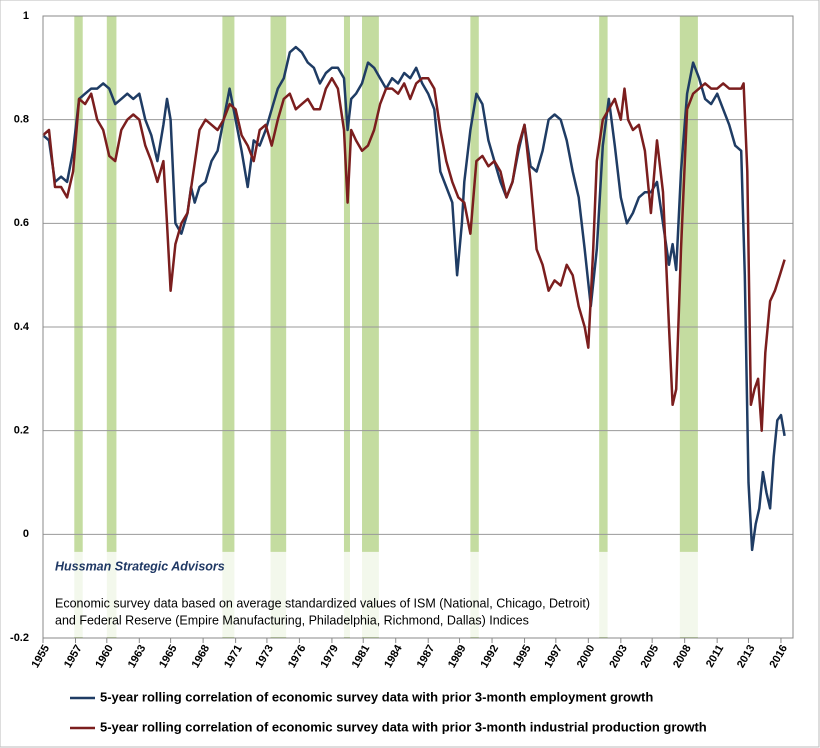 This screenshot has height=748, width=820. I want to click on y-tick-label: 0, so click(26, 534).